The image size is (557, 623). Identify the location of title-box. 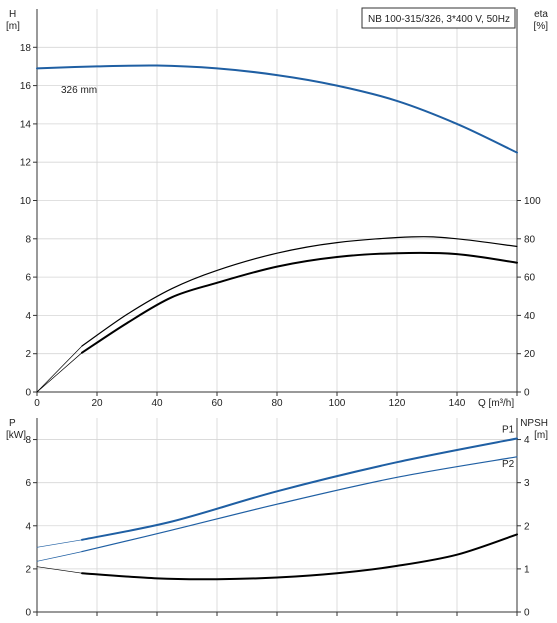
(438, 18).